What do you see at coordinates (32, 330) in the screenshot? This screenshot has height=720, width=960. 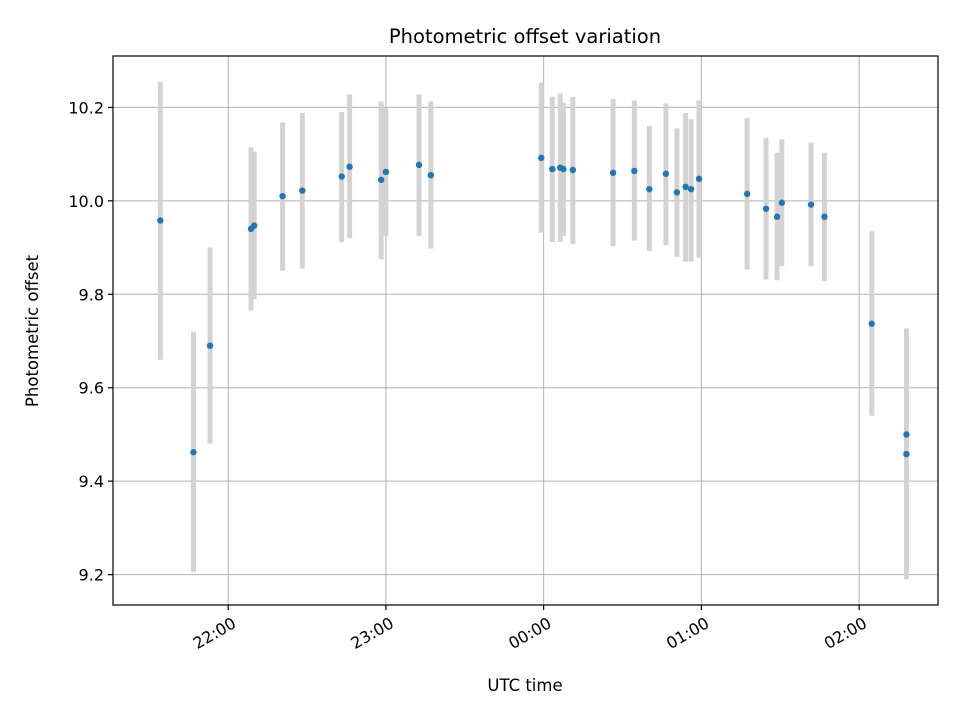 I see `y-axis-title: Photometric offset` at bounding box center [32, 330].